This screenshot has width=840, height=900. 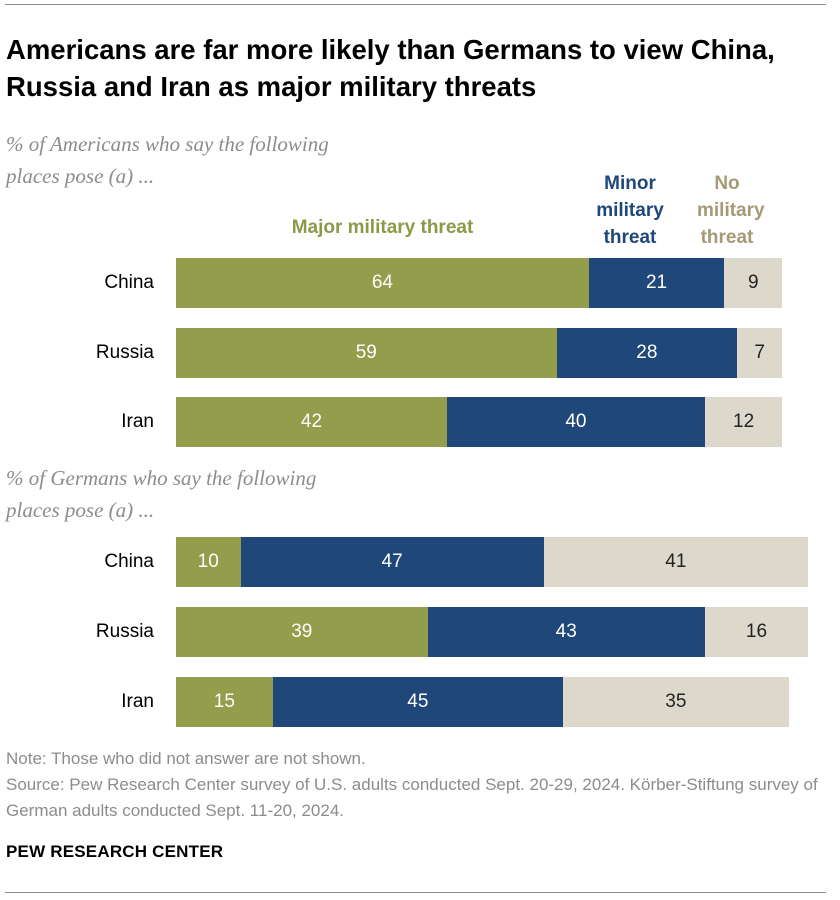 What do you see at coordinates (743, 422) in the screenshot?
I see `bar-segment-none: 12` at bounding box center [743, 422].